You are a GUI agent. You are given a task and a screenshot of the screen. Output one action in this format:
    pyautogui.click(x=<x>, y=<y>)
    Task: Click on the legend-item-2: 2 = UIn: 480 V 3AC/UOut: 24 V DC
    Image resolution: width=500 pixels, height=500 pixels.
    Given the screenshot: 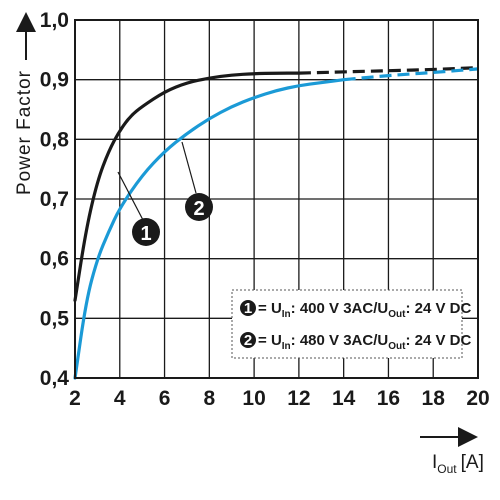 What is the action you would take?
    pyautogui.click(x=355, y=342)
    